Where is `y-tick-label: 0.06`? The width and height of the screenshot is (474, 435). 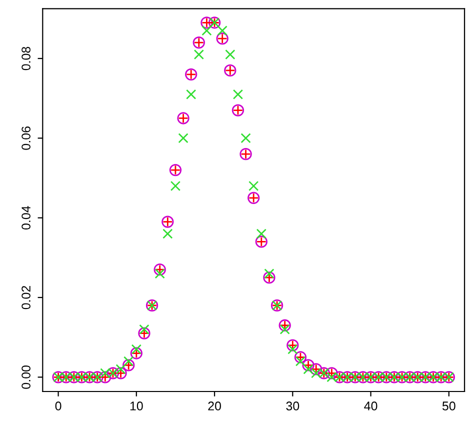
y-tick-label: 0.06 is located at coordinates (26, 138).